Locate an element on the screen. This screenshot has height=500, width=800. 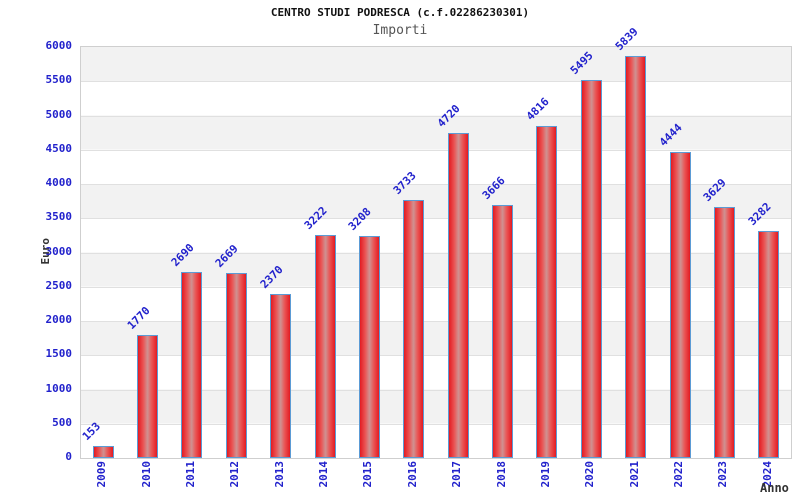
x-tick-label-2019: 2019 is located at coordinates (545, 474).